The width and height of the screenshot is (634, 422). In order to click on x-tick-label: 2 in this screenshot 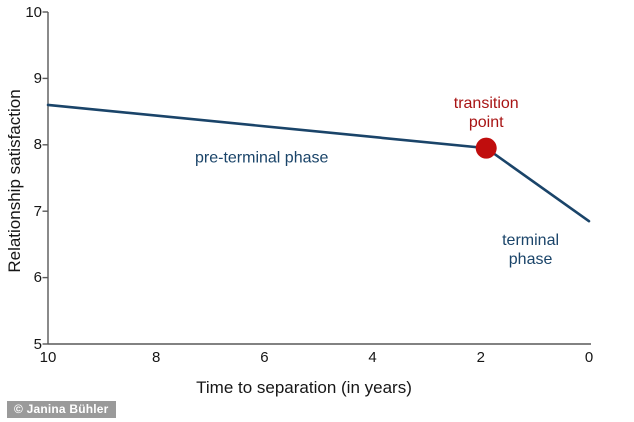, I will do `click(480, 357)`.